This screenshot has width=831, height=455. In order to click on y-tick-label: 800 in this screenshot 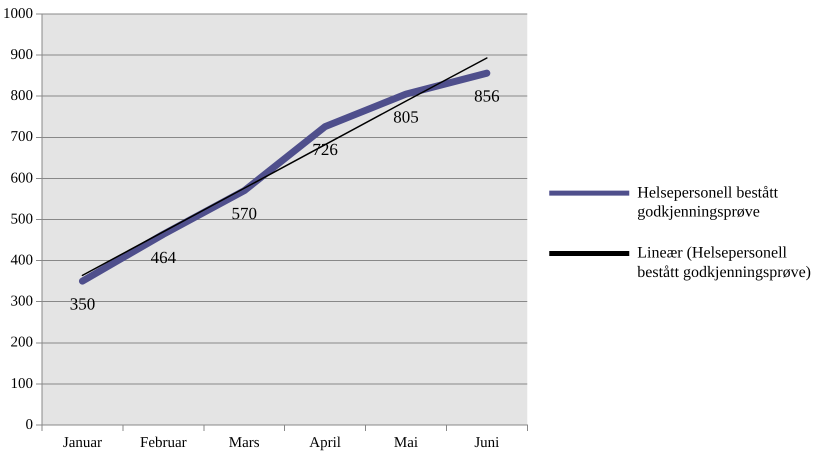, I will do `click(21, 96)`.